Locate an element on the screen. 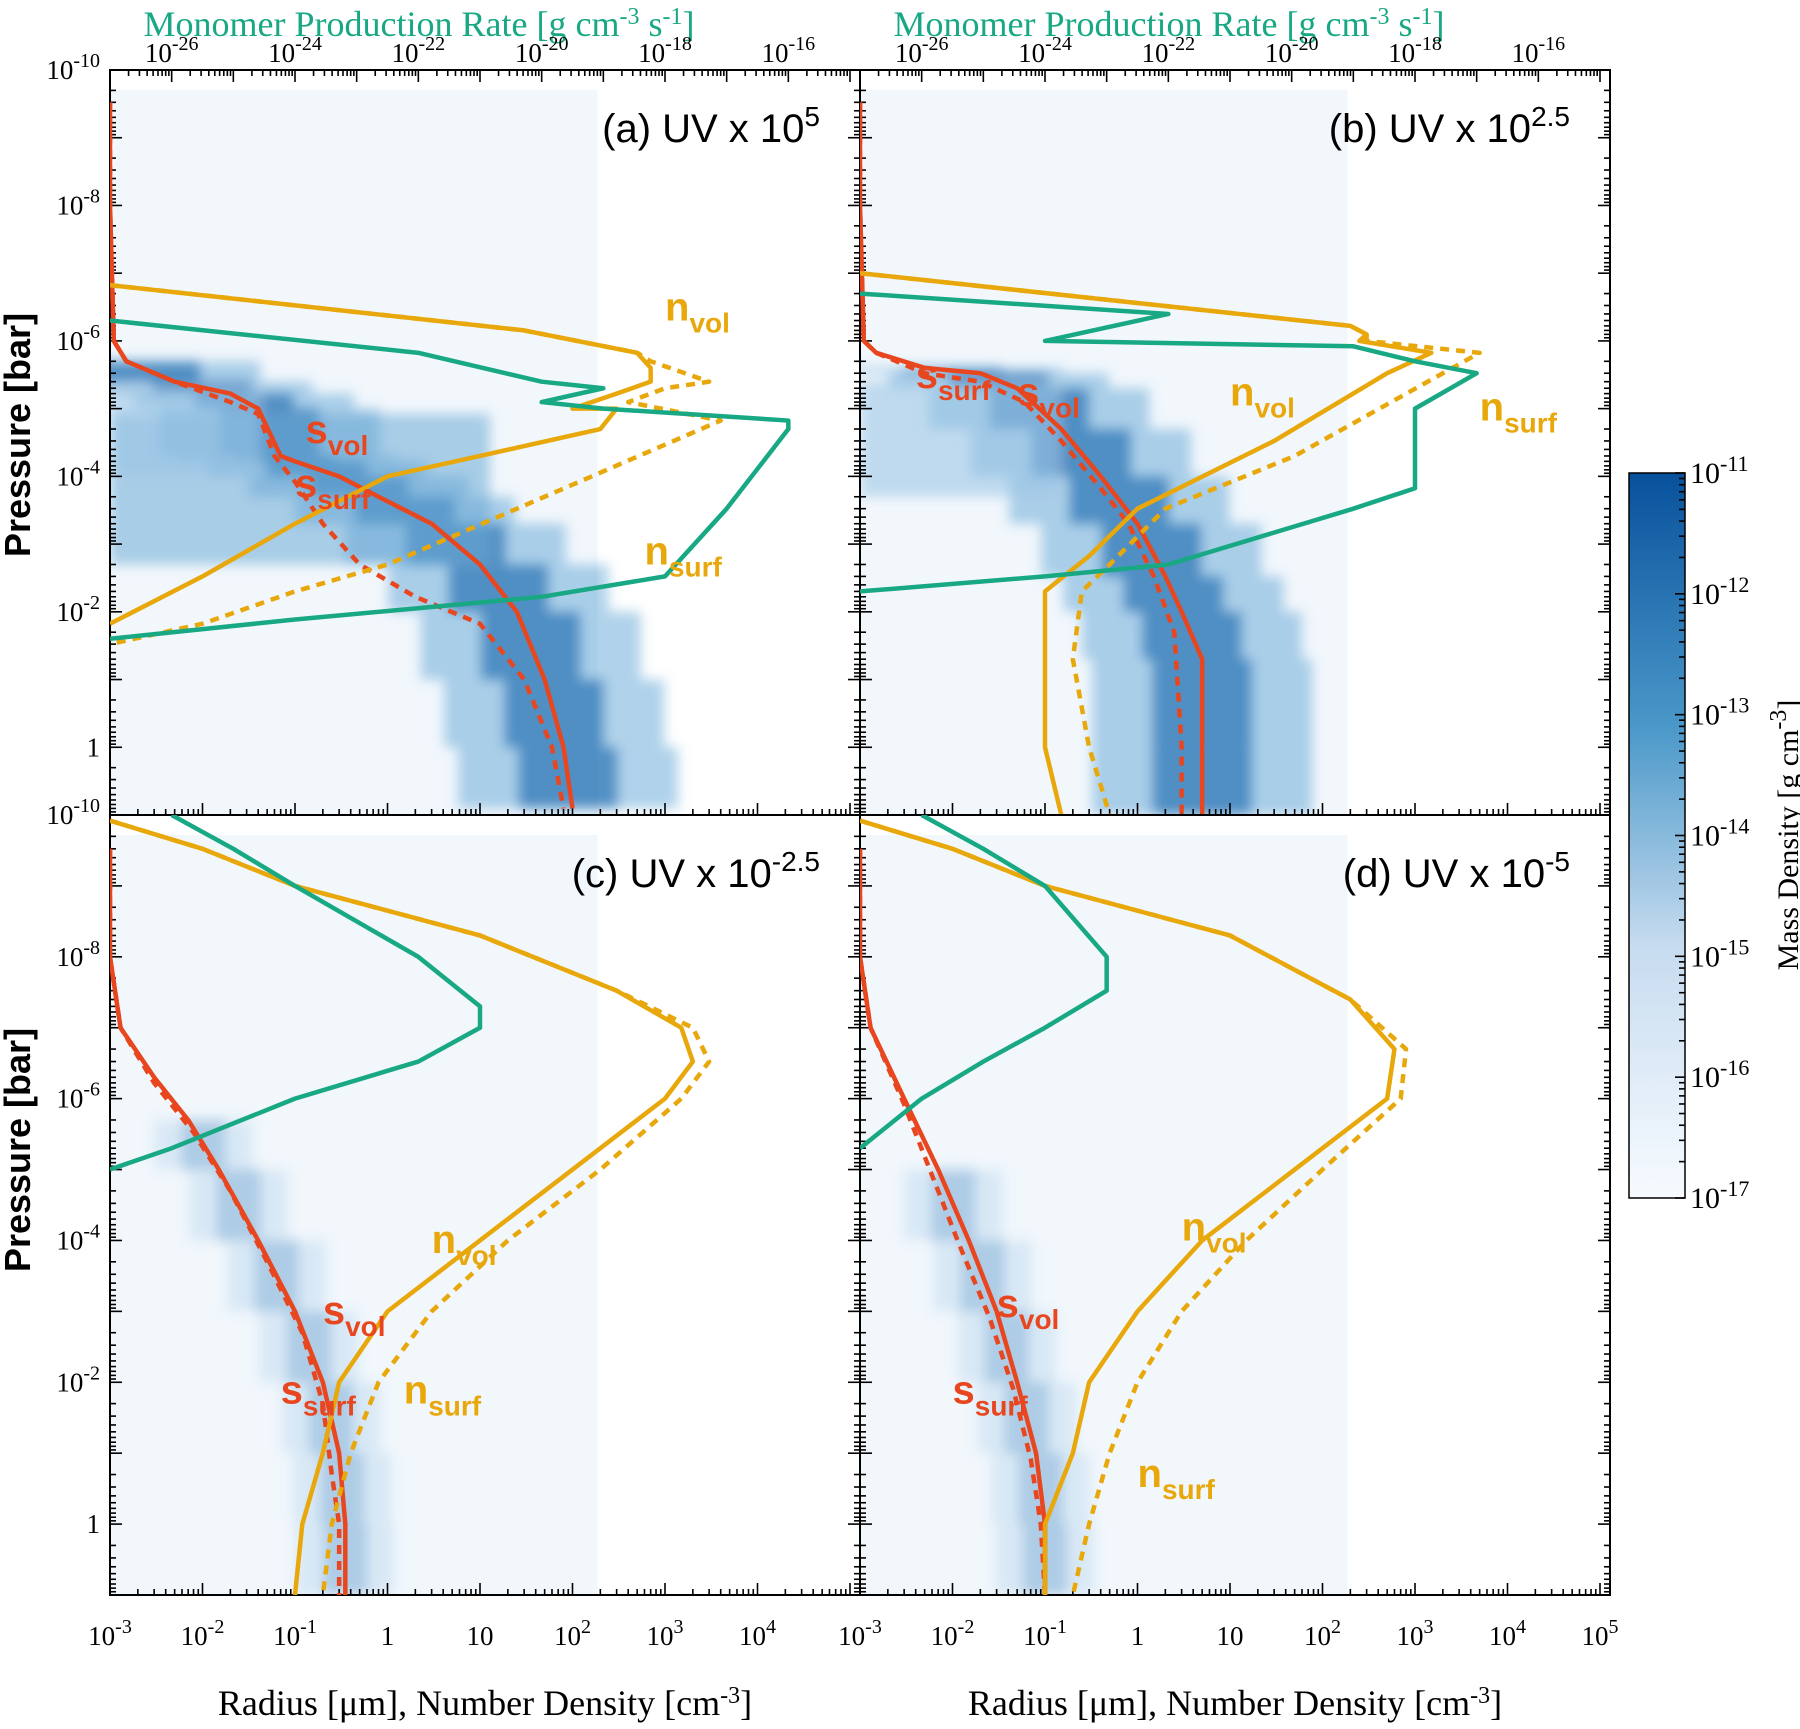 The height and width of the screenshot is (1729, 1800). colorbar-tick-label: 10-14 is located at coordinates (1719, 833).